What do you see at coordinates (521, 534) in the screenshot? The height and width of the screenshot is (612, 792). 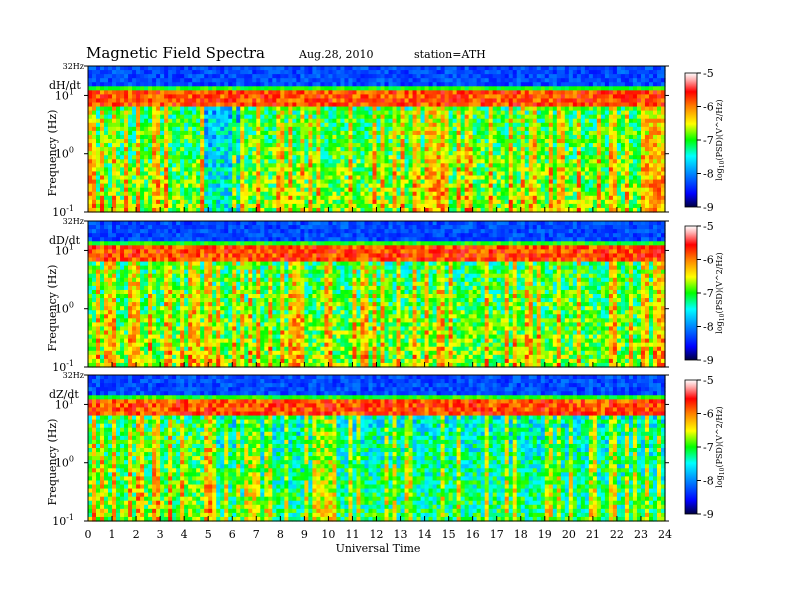 I see `x-tick-label: 18` at bounding box center [521, 534].